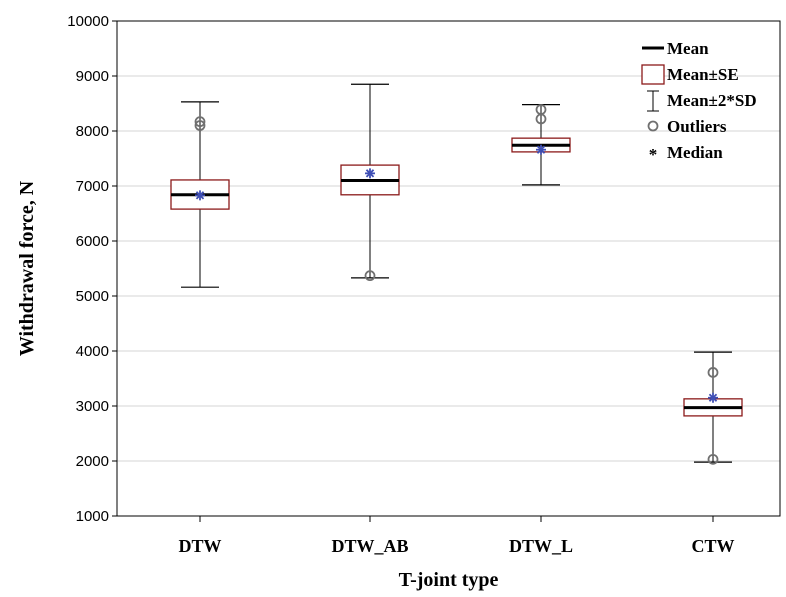  I want to click on legend-item-whisker: Mean±2*SD, so click(702, 101).